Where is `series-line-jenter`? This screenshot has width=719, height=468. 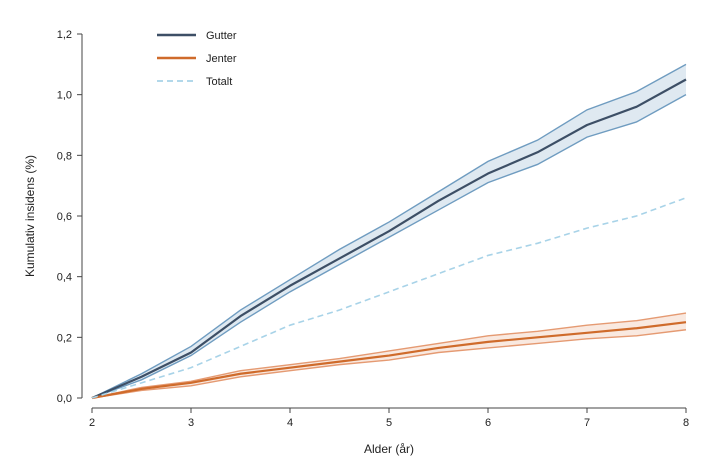
series-line-jenter is located at coordinates (389, 360).